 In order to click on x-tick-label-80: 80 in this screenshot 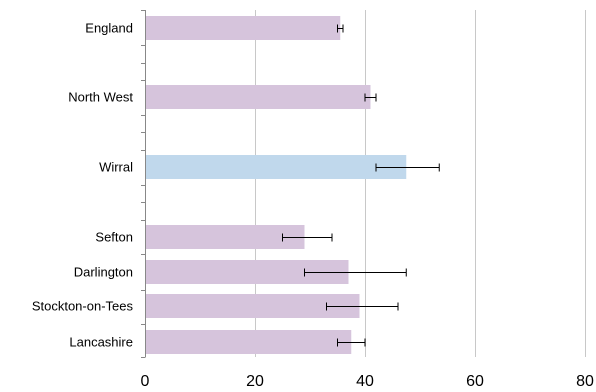, I will do `click(585, 381)`.